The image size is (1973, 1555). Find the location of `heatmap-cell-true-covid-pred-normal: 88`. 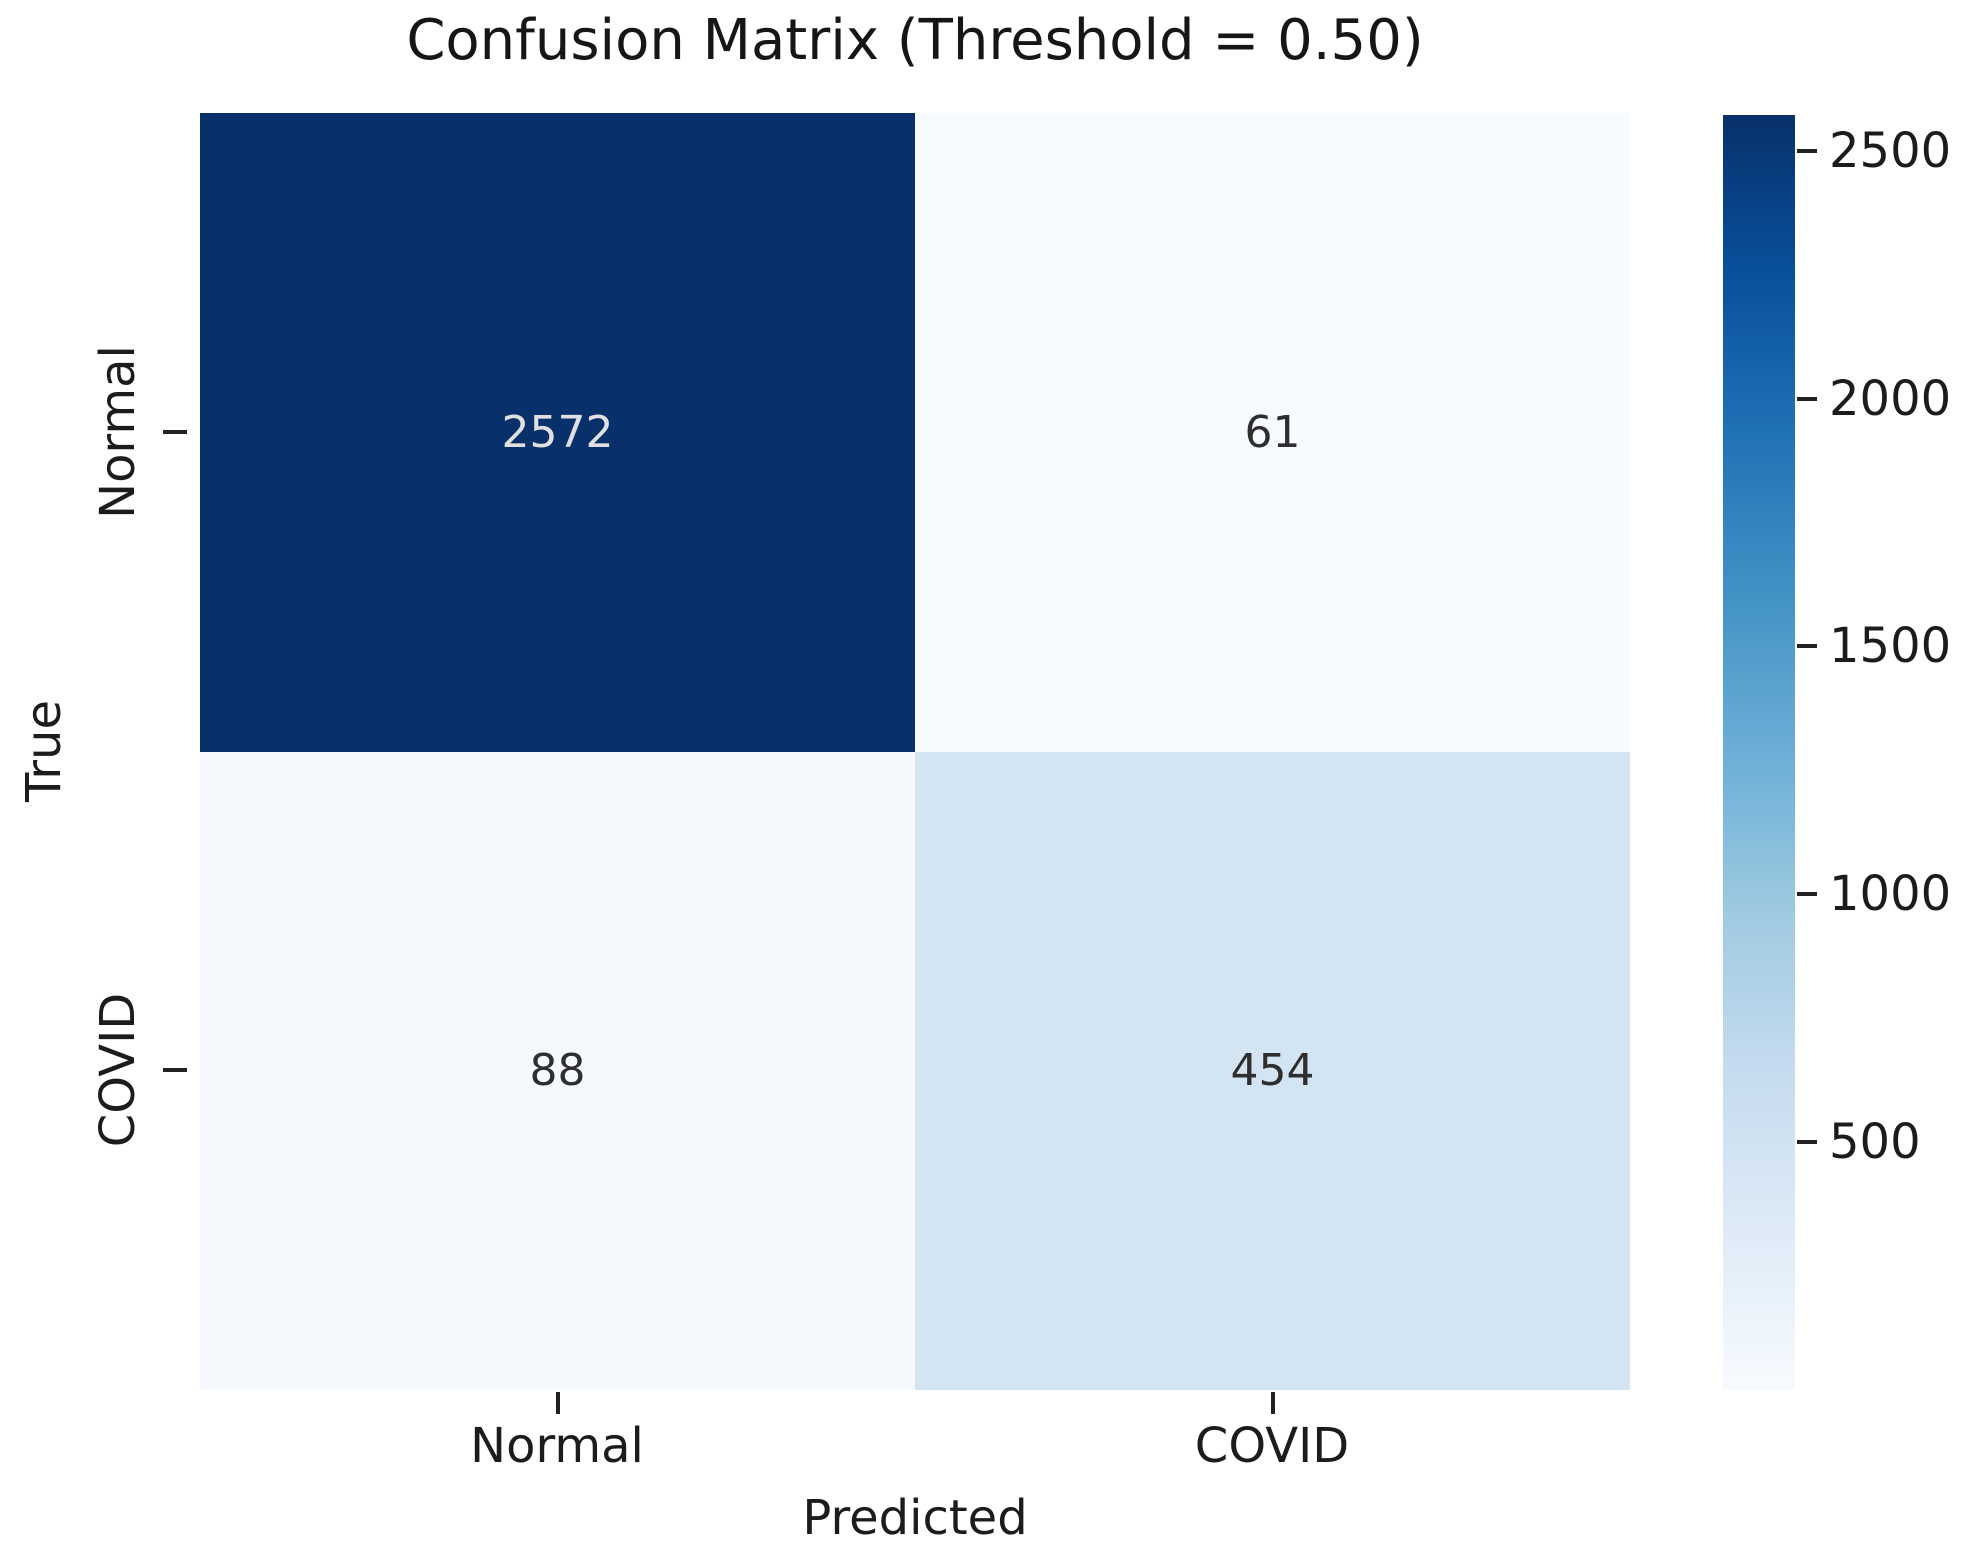

heatmap-cell-true-covid-pred-normal: 88 is located at coordinates (557, 1070).